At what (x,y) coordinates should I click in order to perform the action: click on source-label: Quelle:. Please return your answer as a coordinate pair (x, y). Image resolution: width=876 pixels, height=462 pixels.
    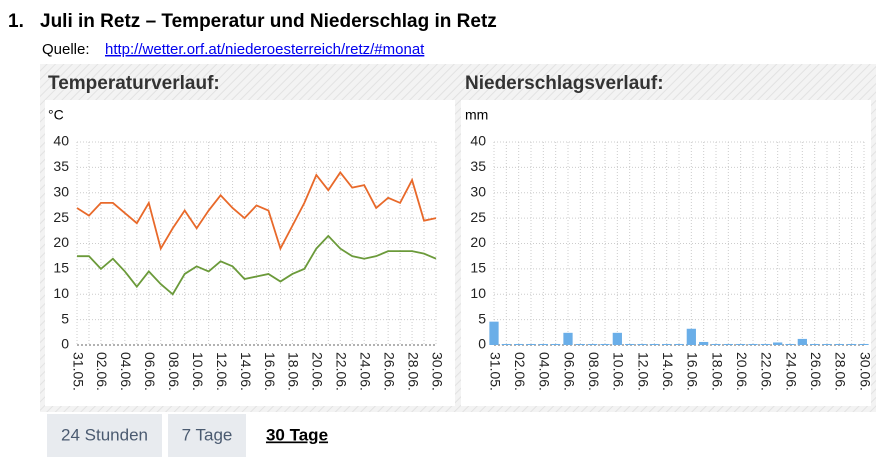
    Looking at the image, I should click on (66, 49).